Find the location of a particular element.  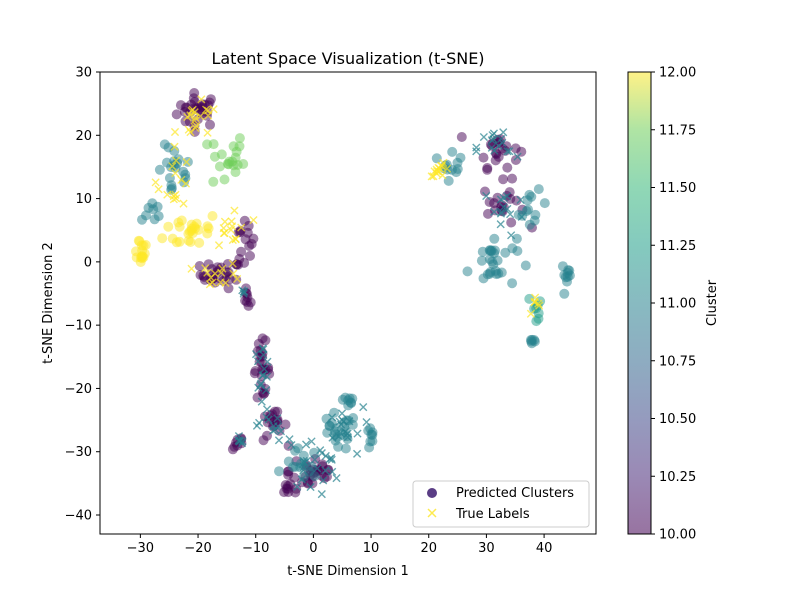

y-tick-label: −10 is located at coordinates (78, 326).